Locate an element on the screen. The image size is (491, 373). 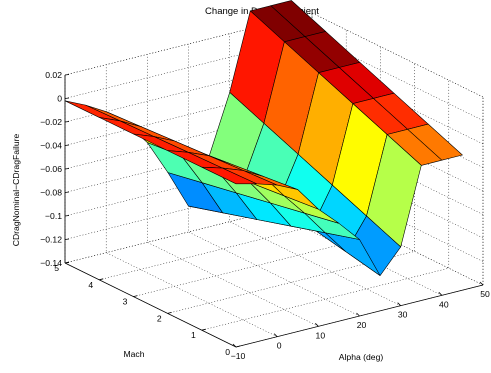
z-axis-label: CDragNominal−CDragFailure is located at coordinates (16, 190).